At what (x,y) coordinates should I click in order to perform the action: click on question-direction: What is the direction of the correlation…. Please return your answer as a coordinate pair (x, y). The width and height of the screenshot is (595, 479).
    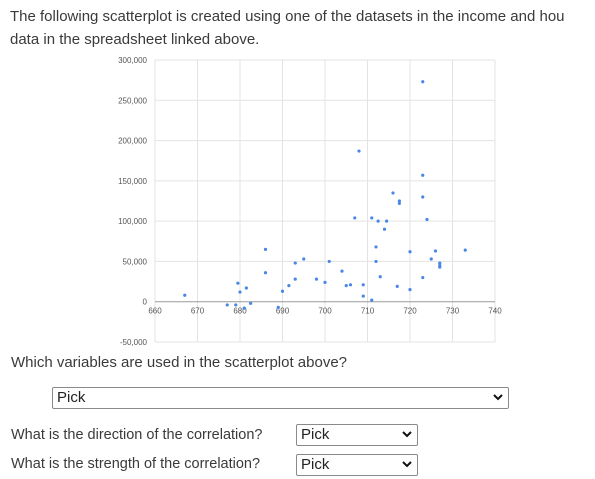
    Looking at the image, I should click on (137, 435).